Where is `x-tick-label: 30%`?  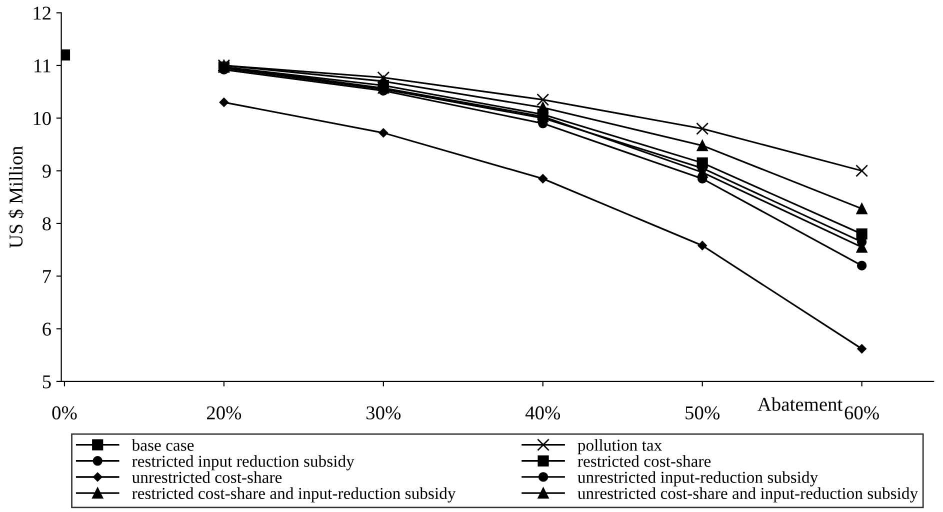 x-tick-label: 30% is located at coordinates (383, 413).